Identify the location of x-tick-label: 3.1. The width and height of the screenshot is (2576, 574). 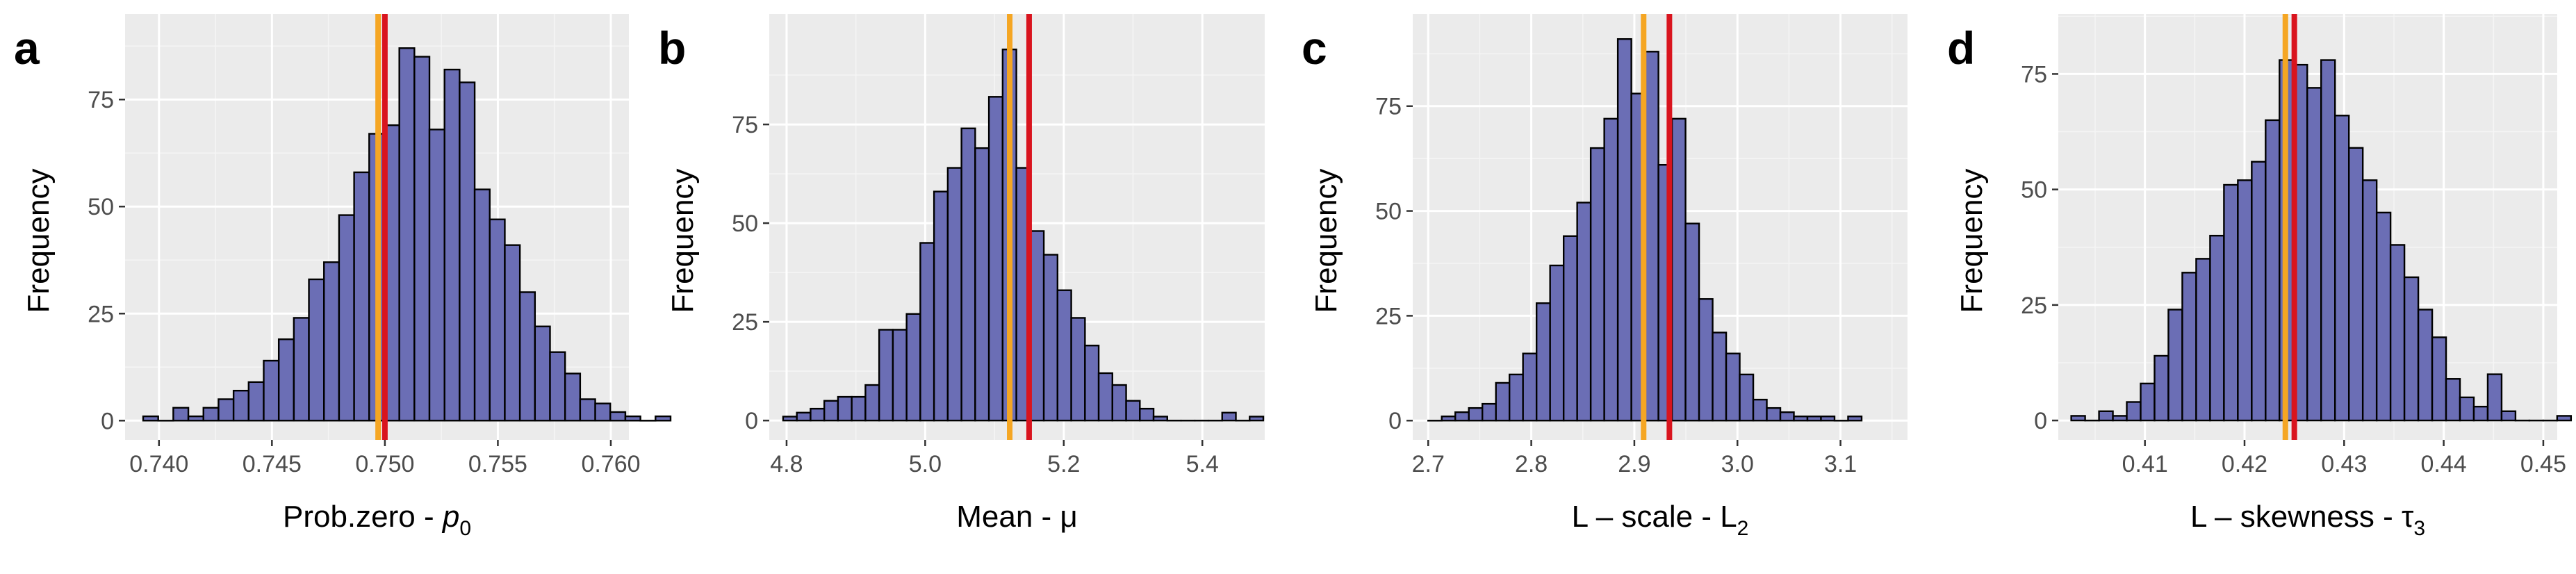
(1841, 464).